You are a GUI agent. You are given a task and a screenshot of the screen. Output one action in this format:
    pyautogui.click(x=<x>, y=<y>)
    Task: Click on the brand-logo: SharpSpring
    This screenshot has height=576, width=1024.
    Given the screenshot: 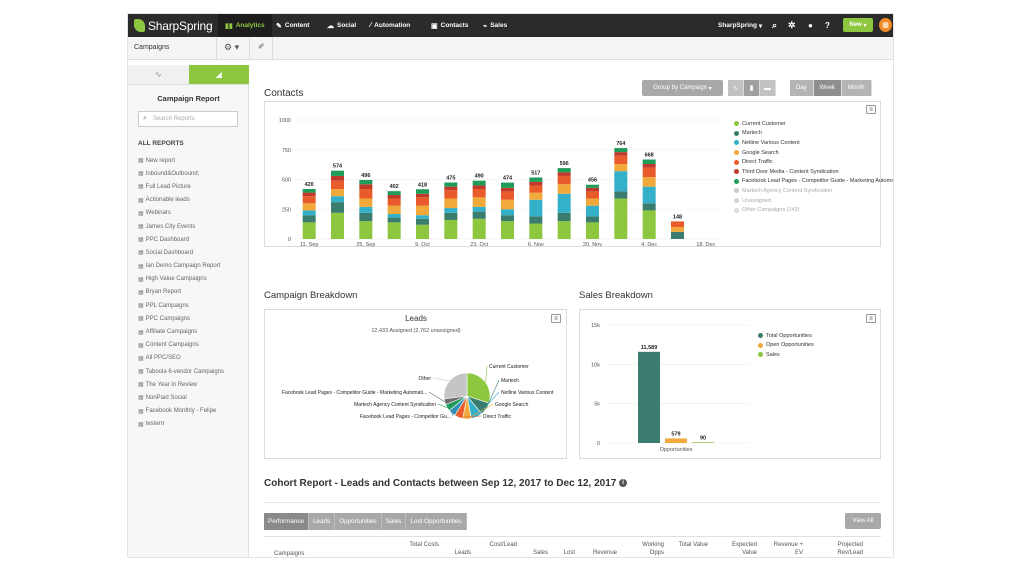 What is the action you would take?
    pyautogui.click(x=173, y=25)
    